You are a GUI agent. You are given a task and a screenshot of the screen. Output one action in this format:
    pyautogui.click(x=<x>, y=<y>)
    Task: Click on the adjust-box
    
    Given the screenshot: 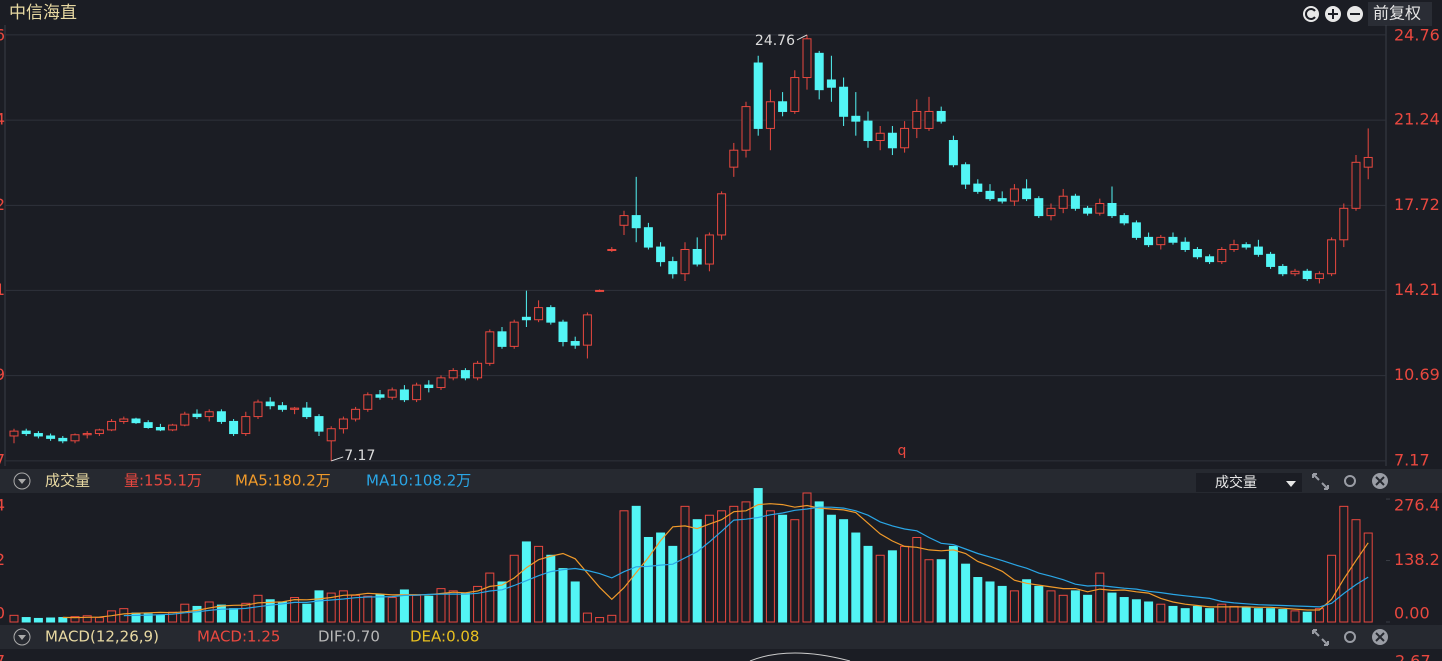 What is the action you would take?
    pyautogui.click(x=1400, y=14)
    